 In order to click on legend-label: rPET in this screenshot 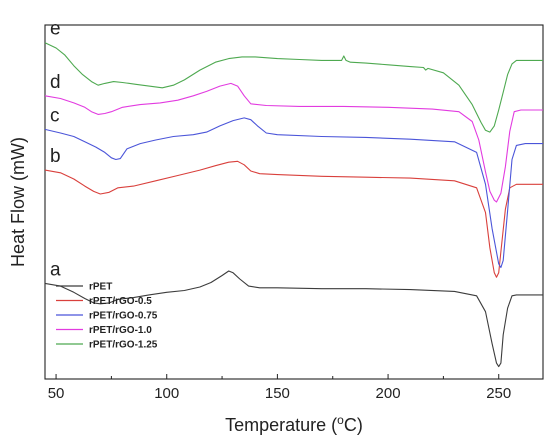, I will do `click(100, 287)`.